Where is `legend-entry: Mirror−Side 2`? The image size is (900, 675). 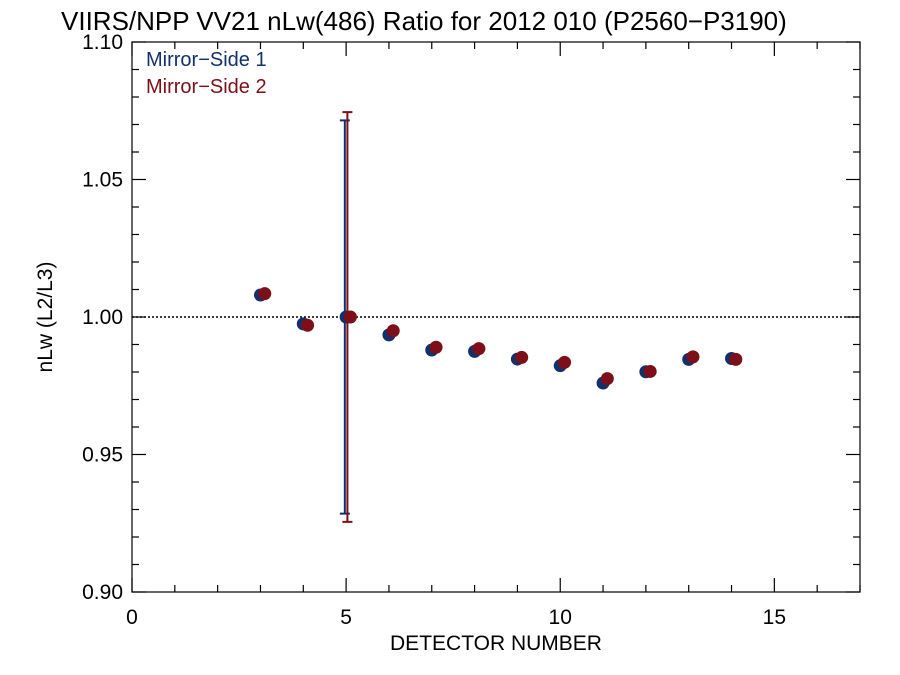
legend-entry: Mirror−Side 2 is located at coordinates (206, 87).